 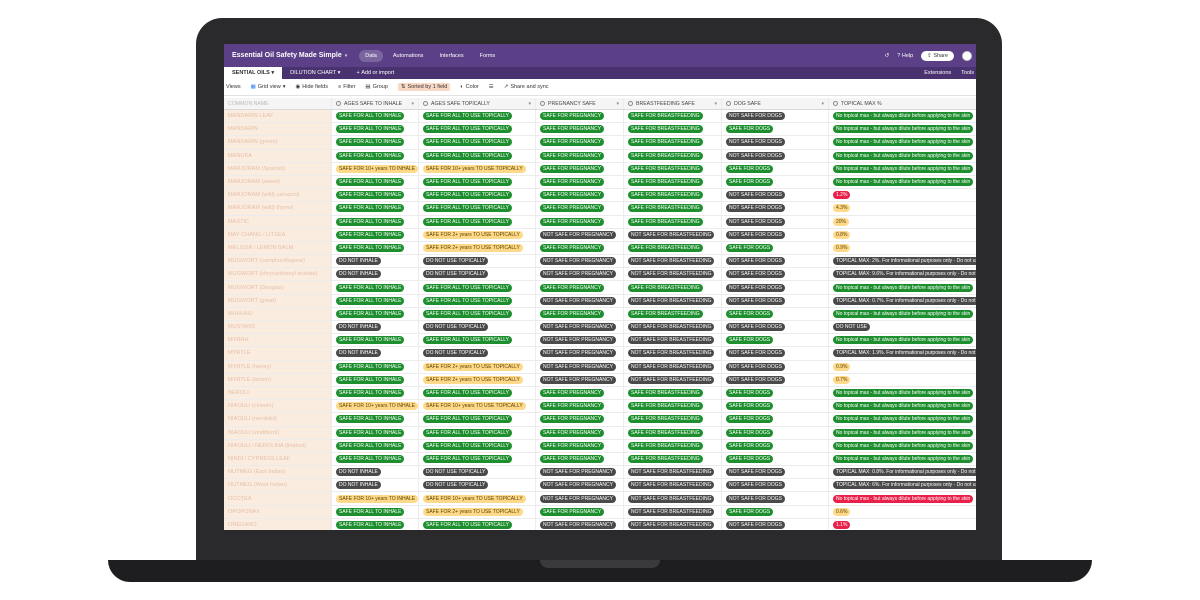 I want to click on table-cell: 0.9%, so click(x=902, y=367).